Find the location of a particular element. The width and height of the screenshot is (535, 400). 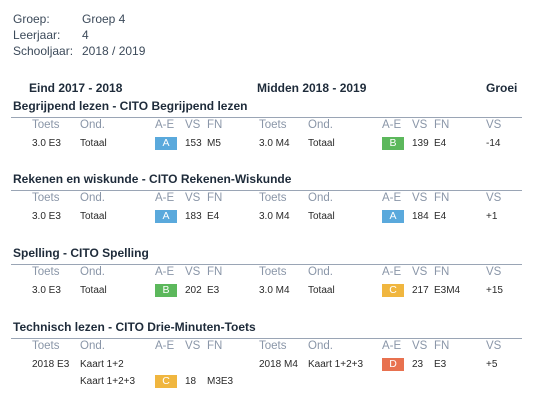

schooljaar-label: Schooljaar: is located at coordinates (43, 51).